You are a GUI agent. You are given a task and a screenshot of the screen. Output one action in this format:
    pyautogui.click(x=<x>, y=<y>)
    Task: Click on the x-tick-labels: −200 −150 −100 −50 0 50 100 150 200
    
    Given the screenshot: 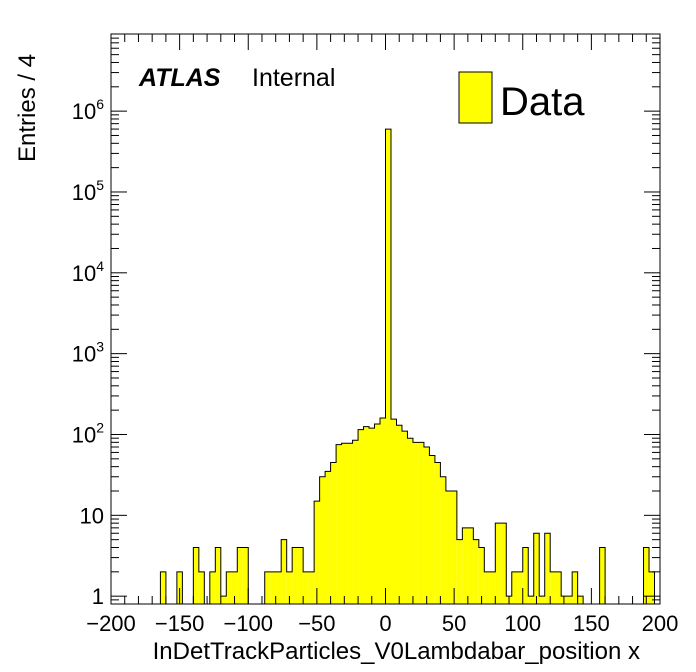 What is the action you would take?
    pyautogui.click(x=382, y=623)
    